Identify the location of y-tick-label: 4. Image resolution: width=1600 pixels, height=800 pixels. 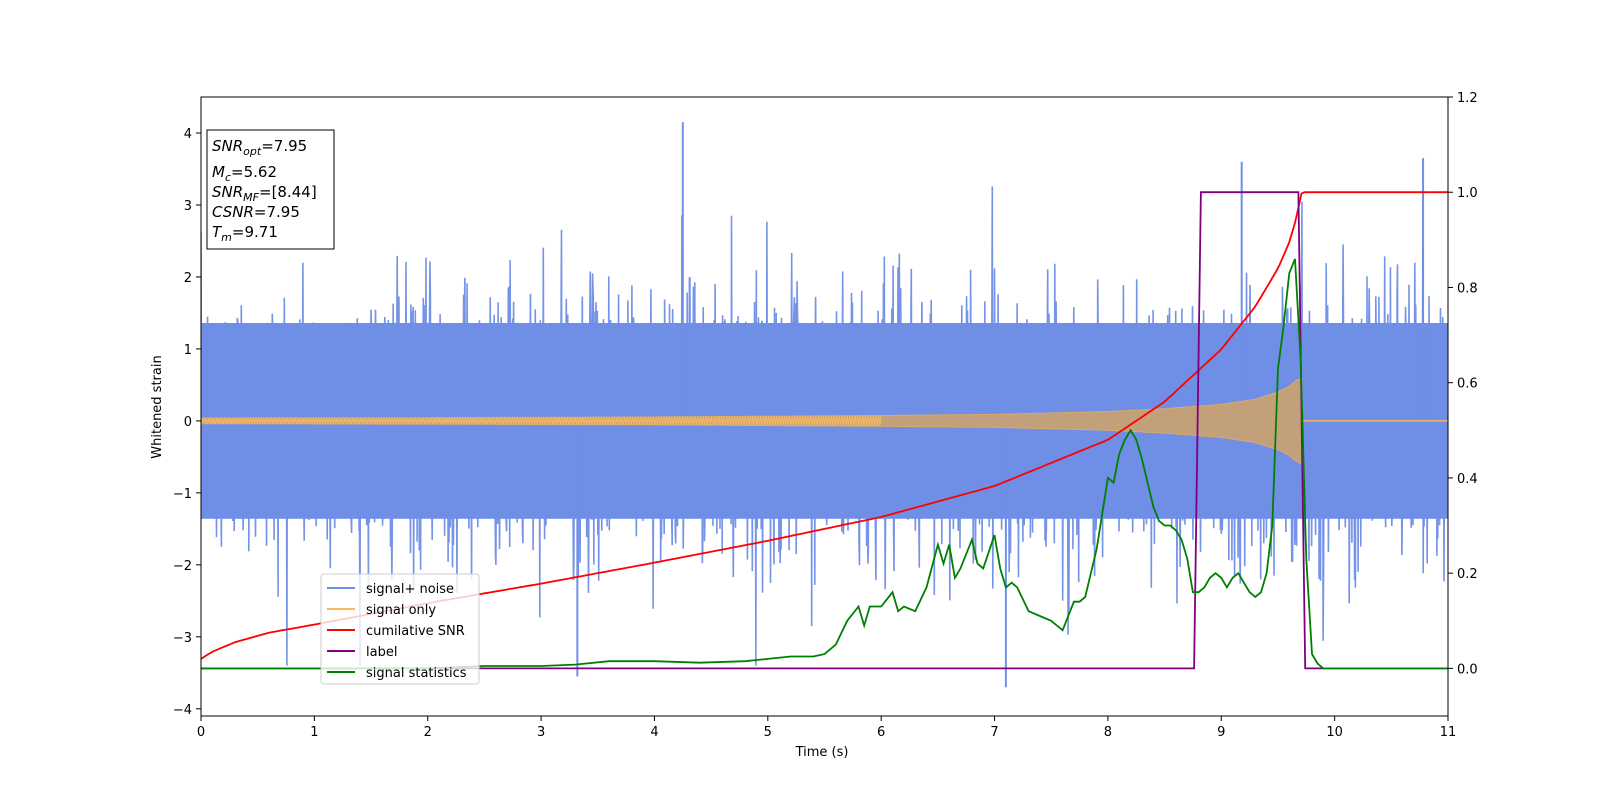
(188, 134).